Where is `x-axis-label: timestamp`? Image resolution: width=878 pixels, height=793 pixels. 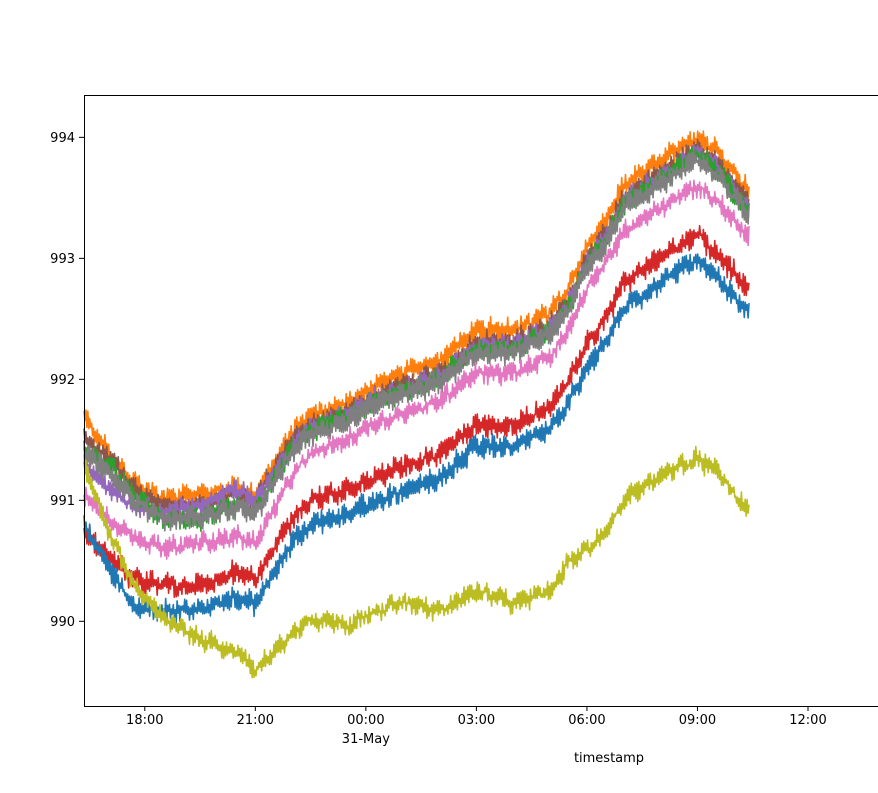 x-axis-label: timestamp is located at coordinates (609, 758).